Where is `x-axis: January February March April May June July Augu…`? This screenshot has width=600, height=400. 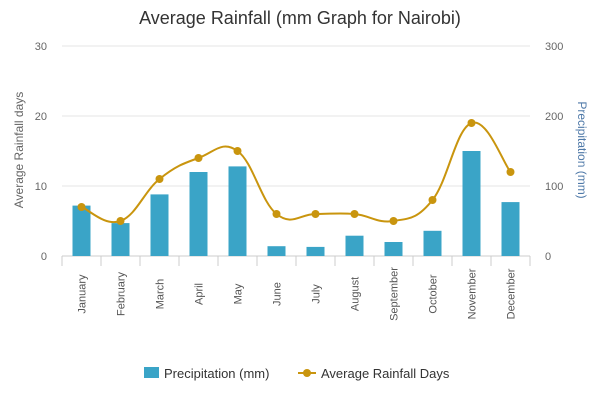
x-axis: January February March April May June July Augu… is located at coordinates (296, 288).